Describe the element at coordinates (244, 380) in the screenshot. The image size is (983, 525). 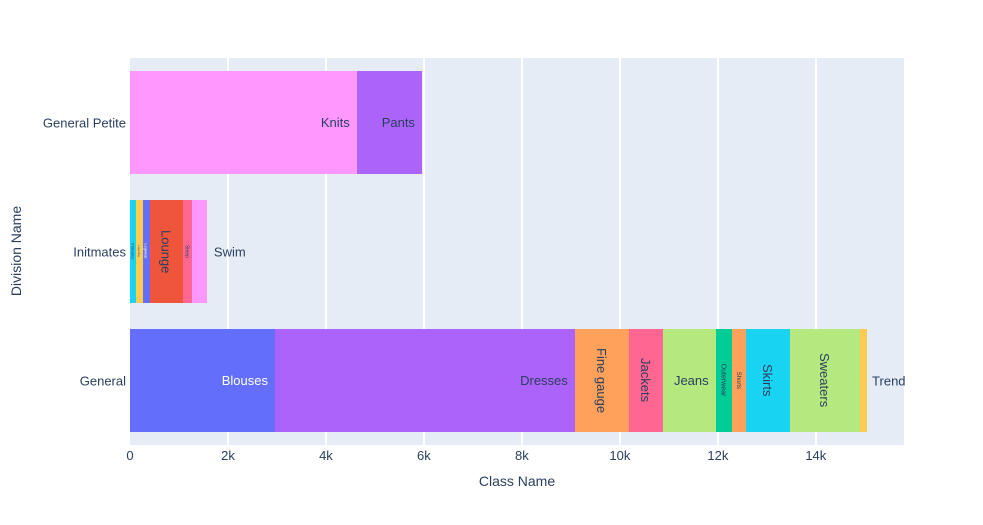
I see `bar-label-blouses: Blouses` at that location.